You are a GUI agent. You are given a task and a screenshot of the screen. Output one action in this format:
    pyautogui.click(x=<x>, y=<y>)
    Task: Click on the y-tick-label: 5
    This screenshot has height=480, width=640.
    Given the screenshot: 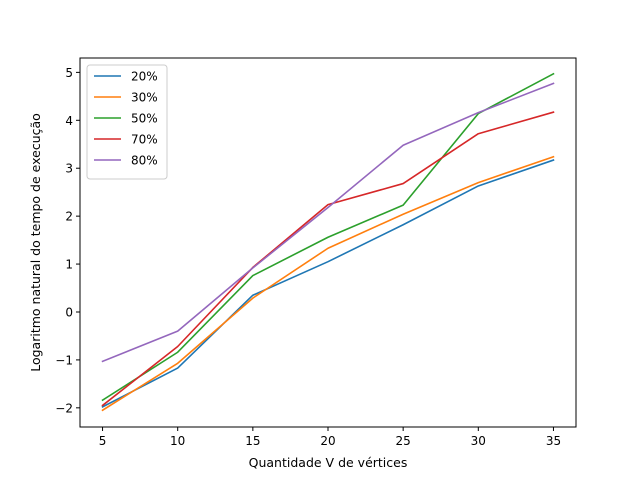 What is the action you would take?
    pyautogui.click(x=69, y=73)
    